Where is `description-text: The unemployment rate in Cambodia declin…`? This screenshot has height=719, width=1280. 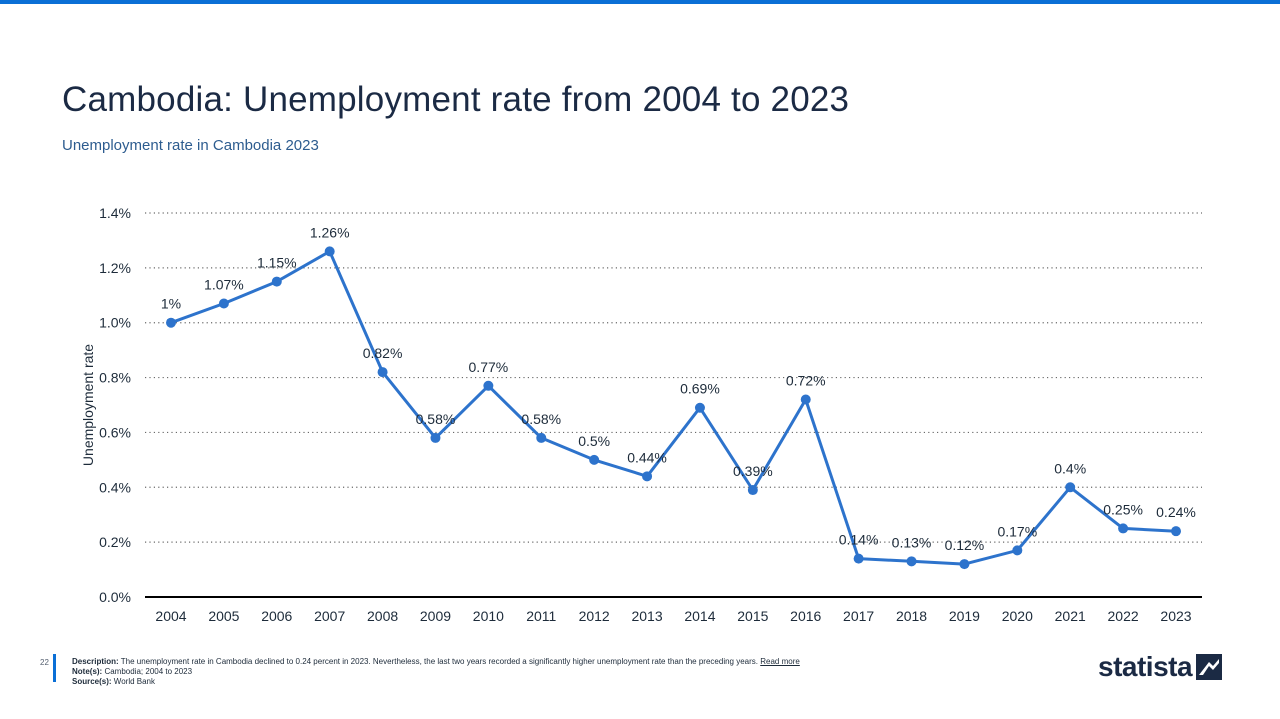
description-text: The unemployment rate in Cambodia declin… is located at coordinates (439, 661).